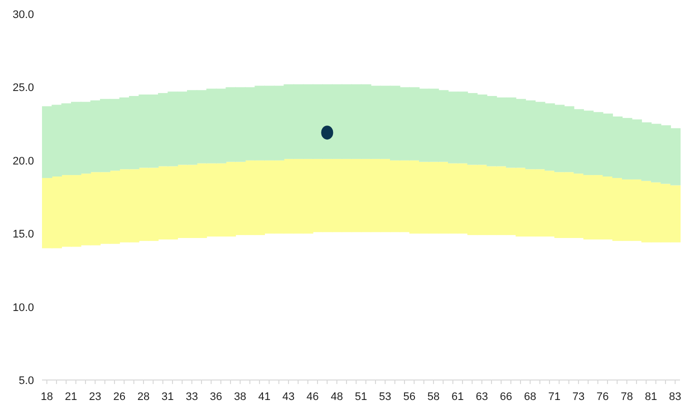 This screenshot has height=406, width=684. Describe the element at coordinates (26, 381) in the screenshot. I see `y-tick-label: 5.0` at that location.